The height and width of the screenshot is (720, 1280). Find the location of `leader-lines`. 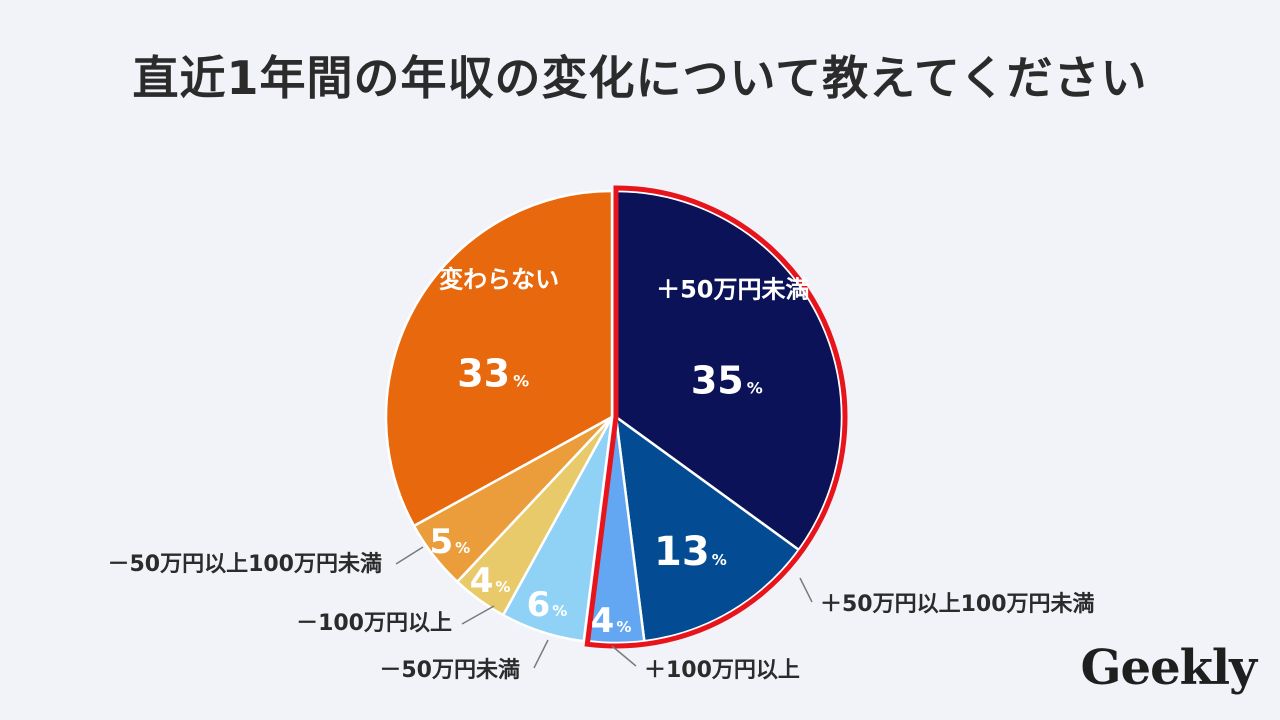

leader-lines is located at coordinates (604, 607).